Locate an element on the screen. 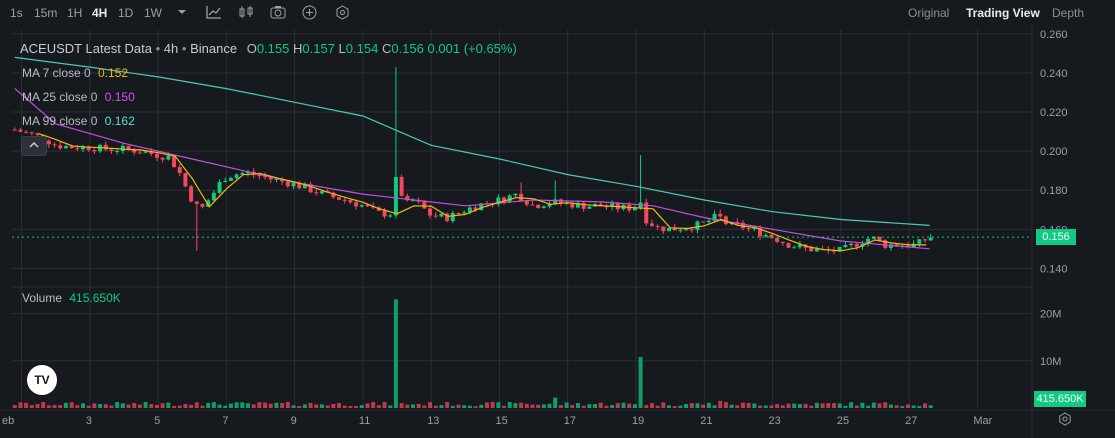 This screenshot has height=438, width=1115. add-indicator-icon is located at coordinates (309, 14).